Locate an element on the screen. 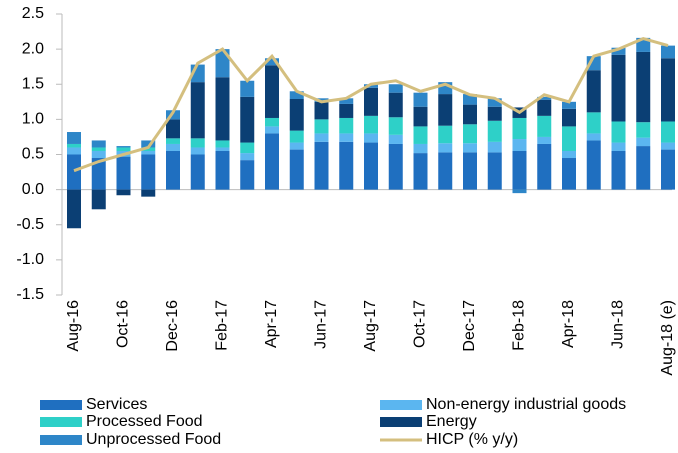 This screenshot has width=678, height=453. x-tick-label: Feb-18 is located at coordinates (519, 325).